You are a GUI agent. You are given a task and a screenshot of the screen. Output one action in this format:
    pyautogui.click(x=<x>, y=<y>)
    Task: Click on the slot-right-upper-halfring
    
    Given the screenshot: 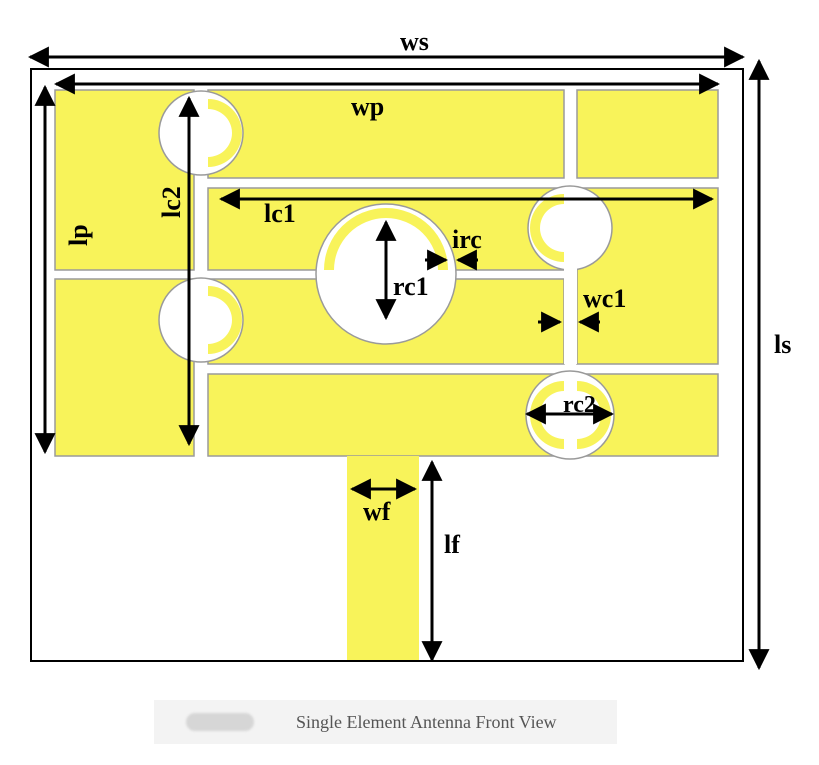 What is the action you would take?
    pyautogui.click(x=547, y=228)
    